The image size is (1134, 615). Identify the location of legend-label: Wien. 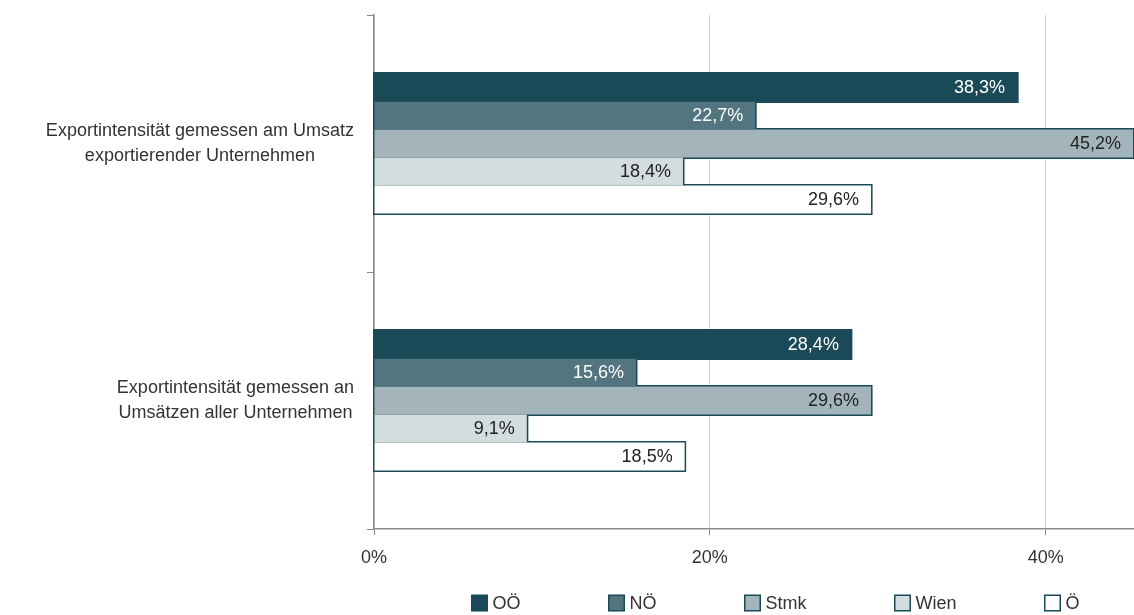
(936, 602).